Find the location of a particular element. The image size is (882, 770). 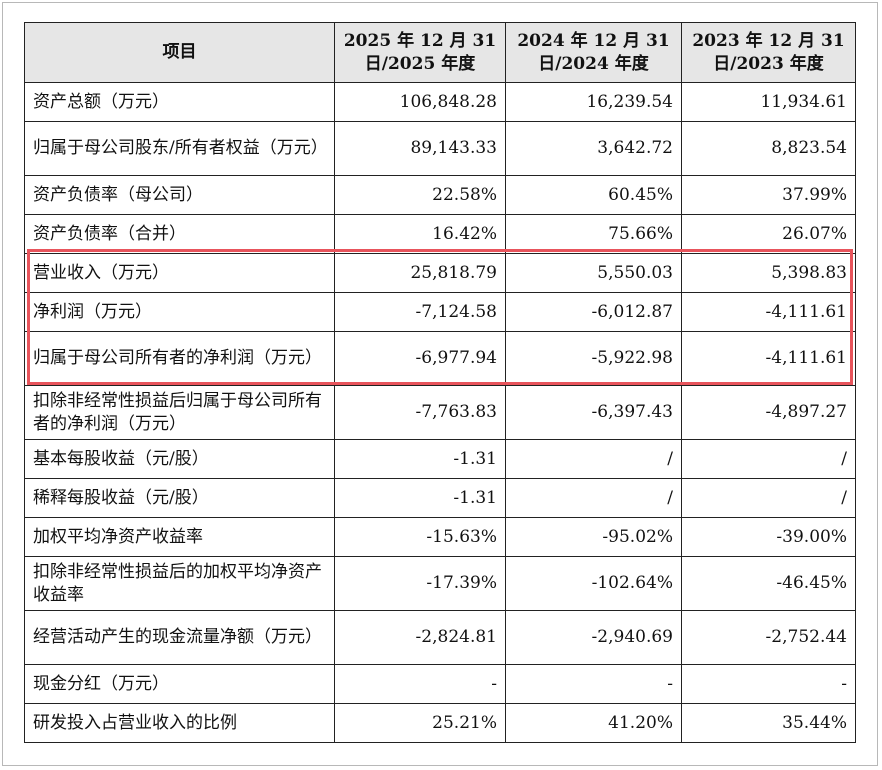

header-2025-line2: 日/2025 年度 is located at coordinates (420, 63).